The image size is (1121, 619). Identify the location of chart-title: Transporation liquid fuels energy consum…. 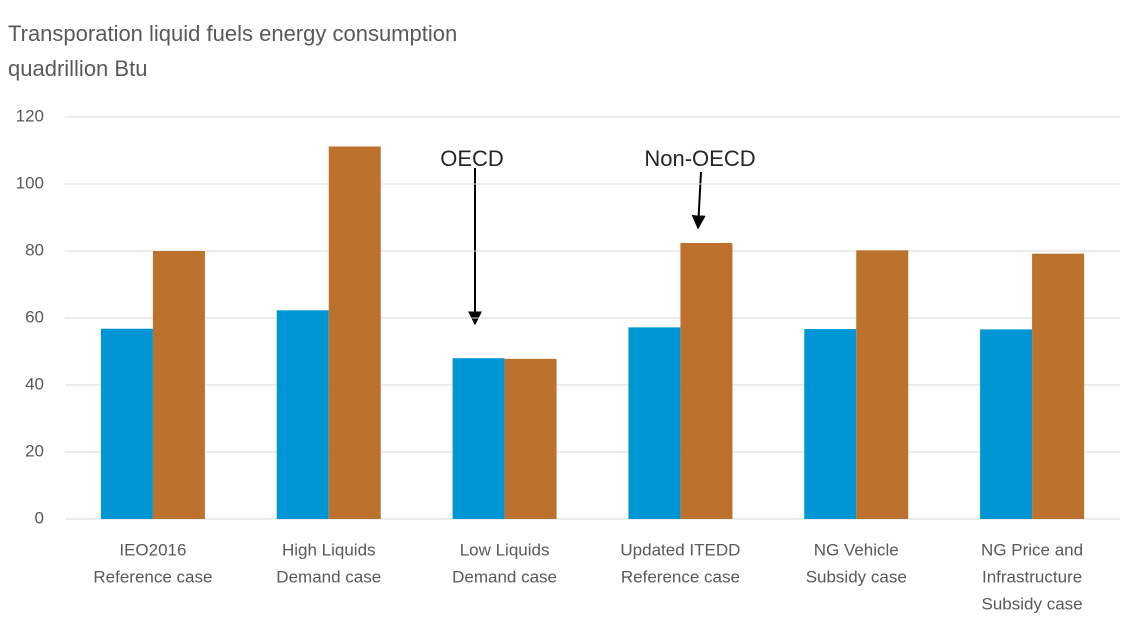
(232, 33).